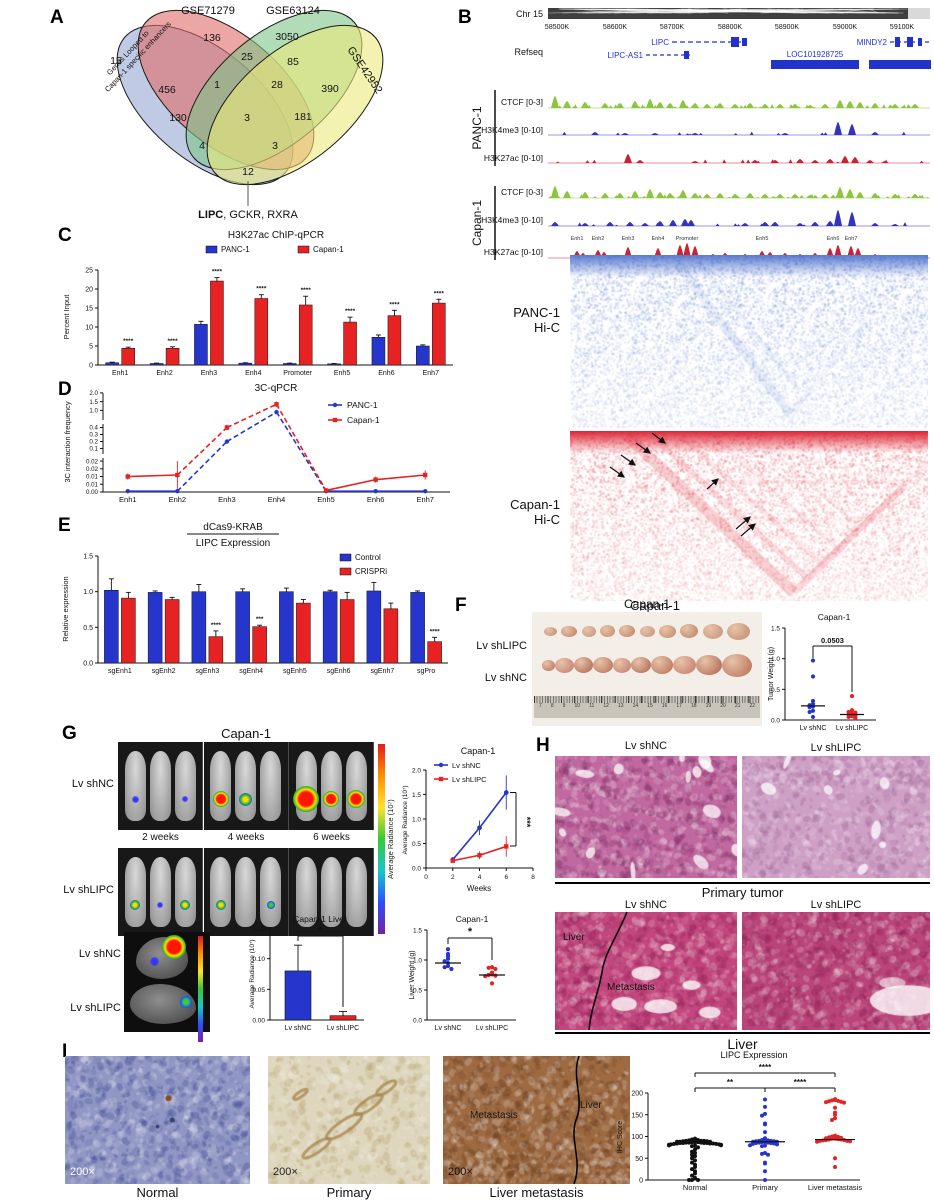 This screenshot has width=934, height=1200. What do you see at coordinates (598, 239) in the screenshot?
I see `enhancer-label: Enh2` at bounding box center [598, 239].